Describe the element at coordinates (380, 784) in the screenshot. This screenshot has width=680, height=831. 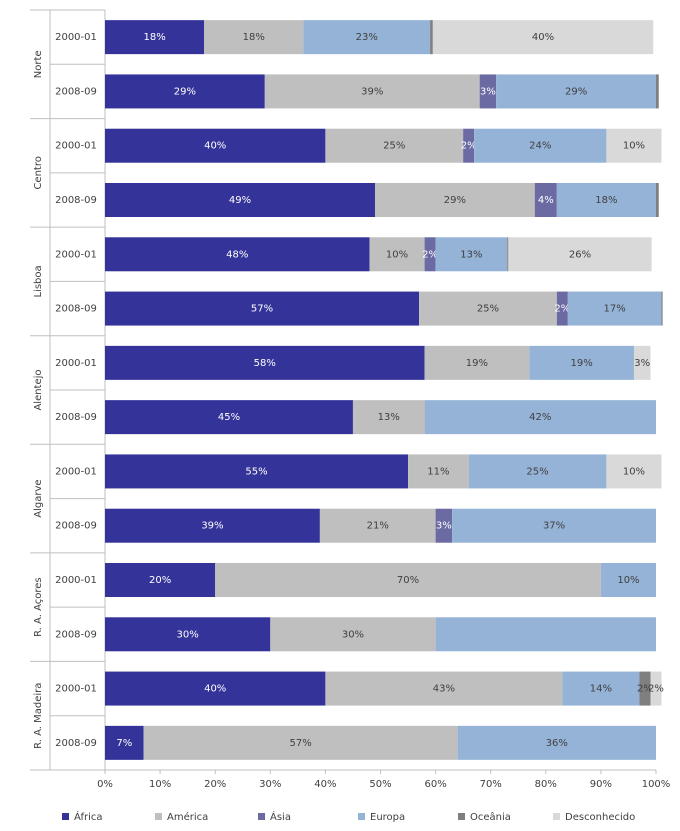
I see `x-tick-label: 50%` at that location.